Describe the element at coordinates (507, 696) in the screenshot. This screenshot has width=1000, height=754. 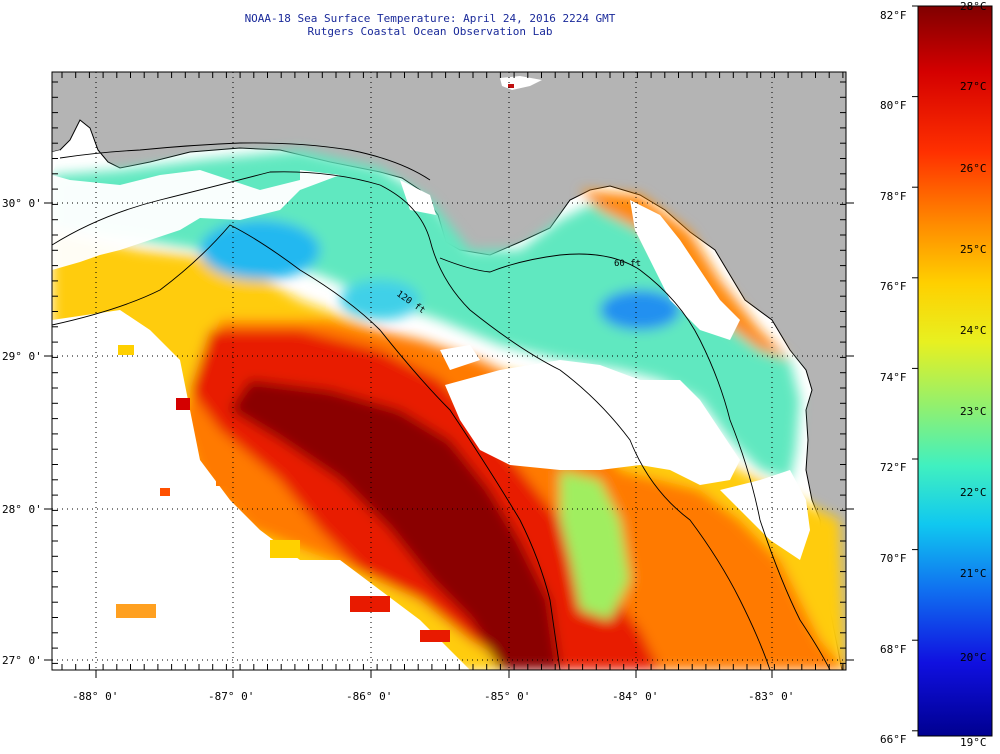
I see `lon-label: -85° 0'` at that location.